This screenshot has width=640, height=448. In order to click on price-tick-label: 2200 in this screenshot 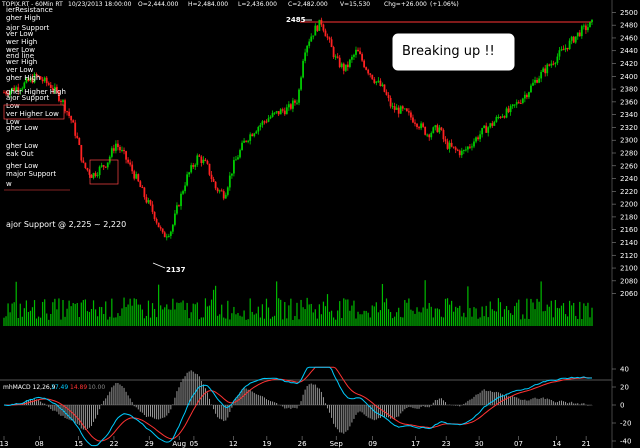, I will do `click(629, 205)`.